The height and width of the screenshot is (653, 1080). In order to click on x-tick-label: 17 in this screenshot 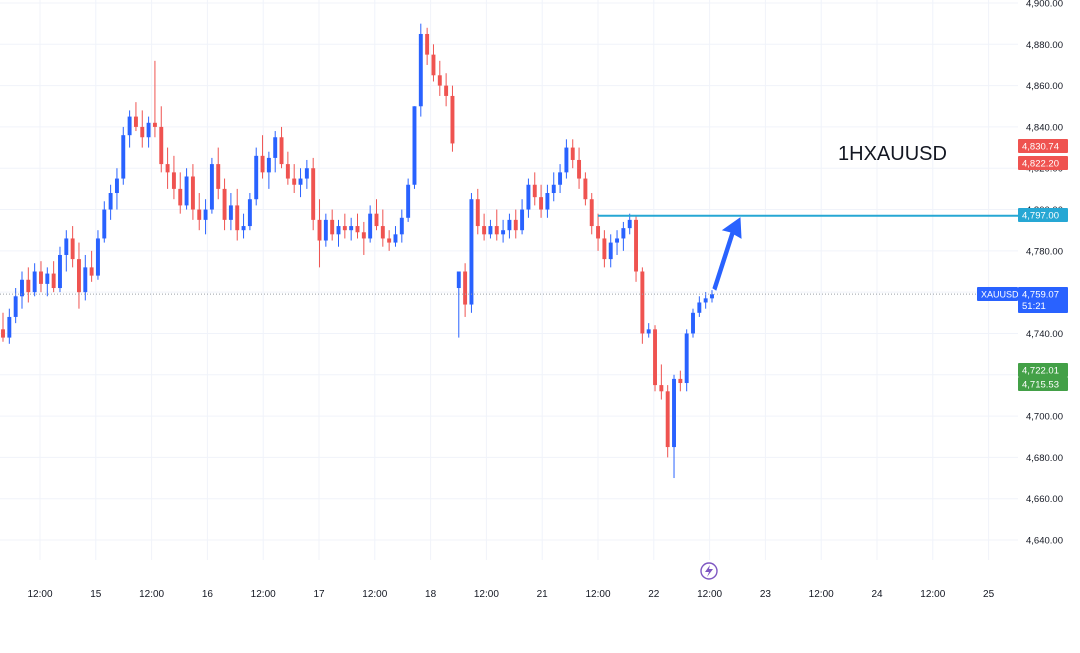, I will do `click(319, 594)`.